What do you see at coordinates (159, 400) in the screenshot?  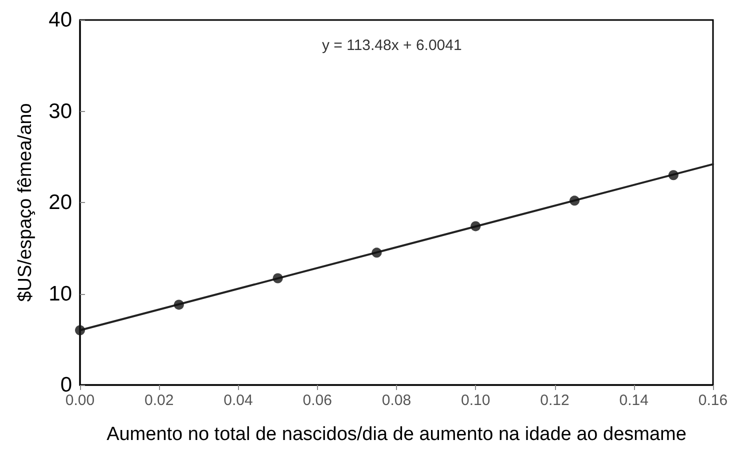 I see `x-tick-label: 0.02` at bounding box center [159, 400].